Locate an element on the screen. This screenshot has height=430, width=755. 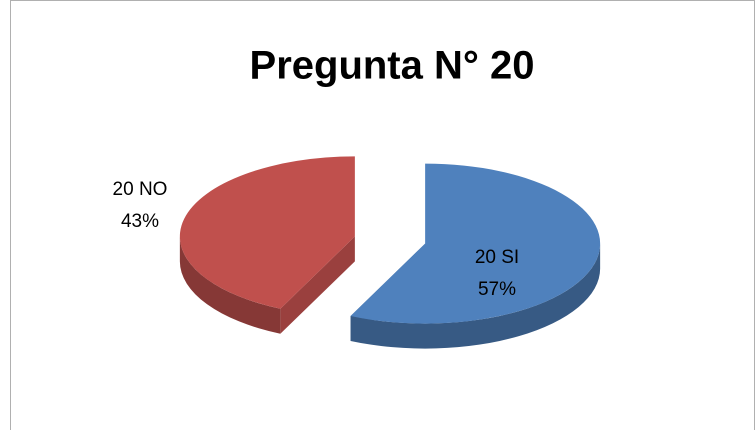
slice-label: 20 NO is located at coordinates (140, 189).